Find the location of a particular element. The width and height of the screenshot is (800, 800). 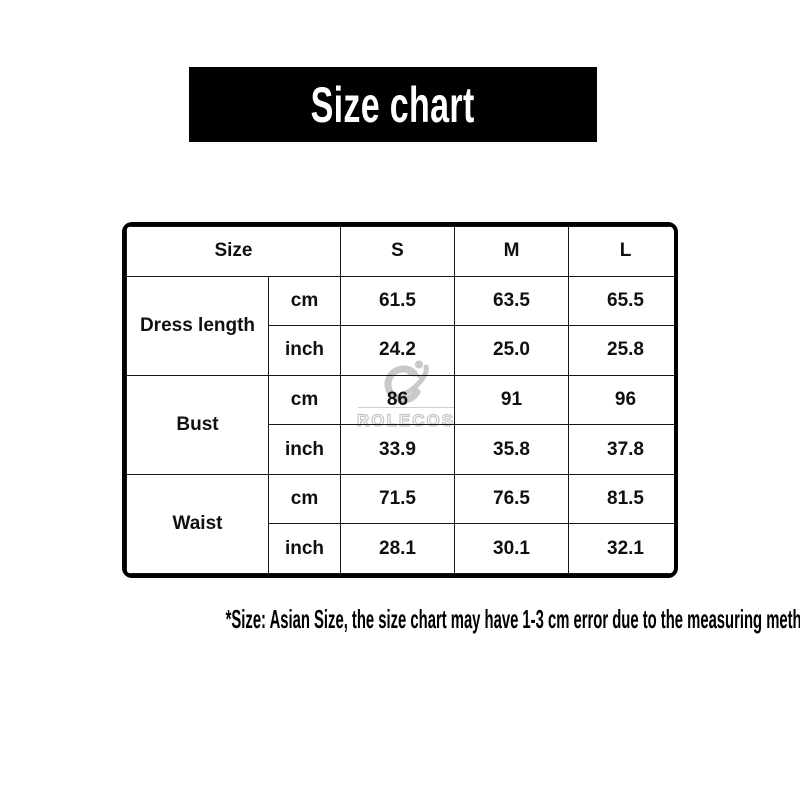

value-cell: 24.2 is located at coordinates (397, 350).